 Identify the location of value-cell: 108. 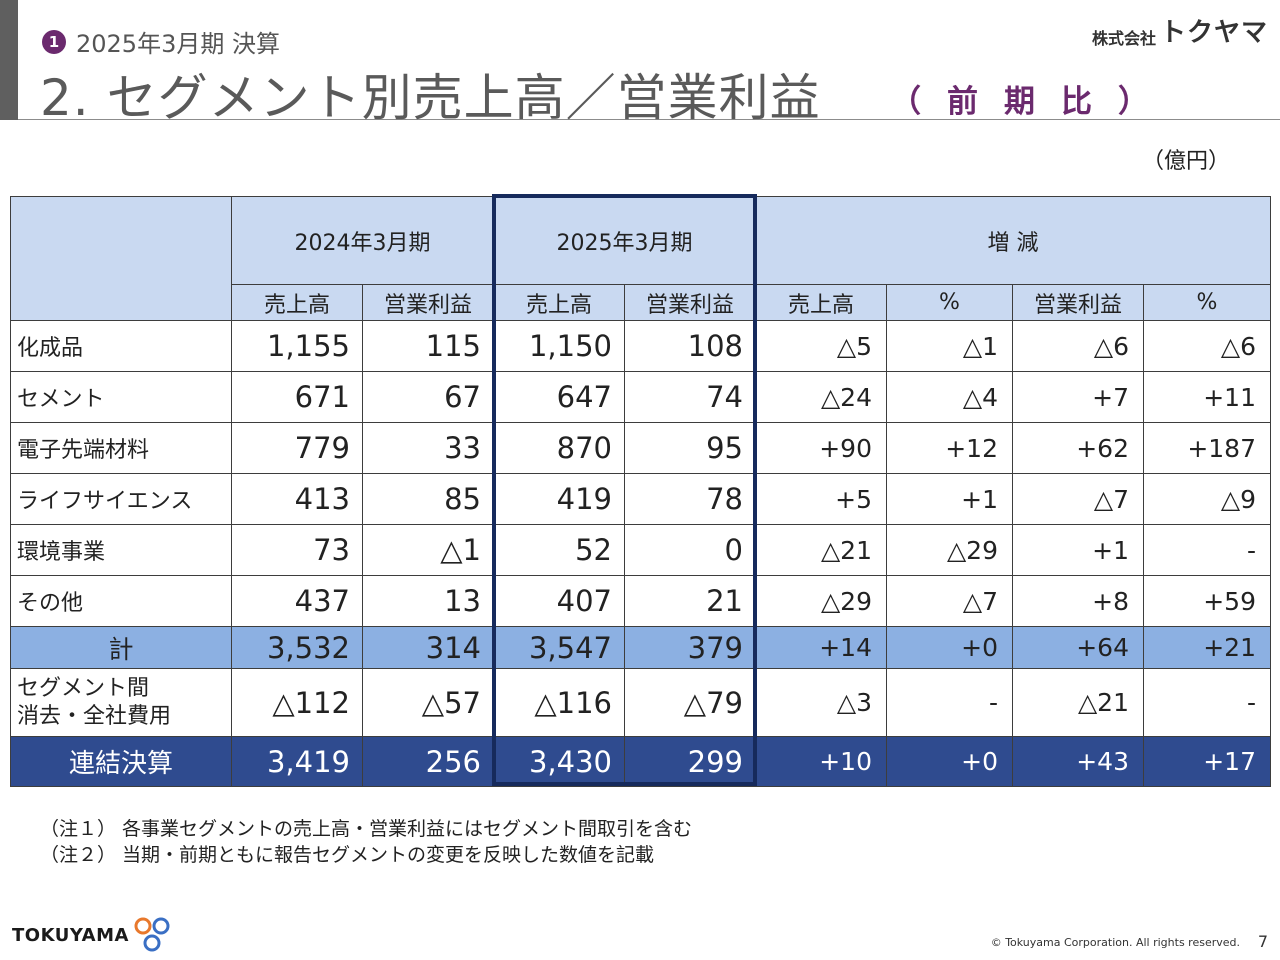
(690, 346).